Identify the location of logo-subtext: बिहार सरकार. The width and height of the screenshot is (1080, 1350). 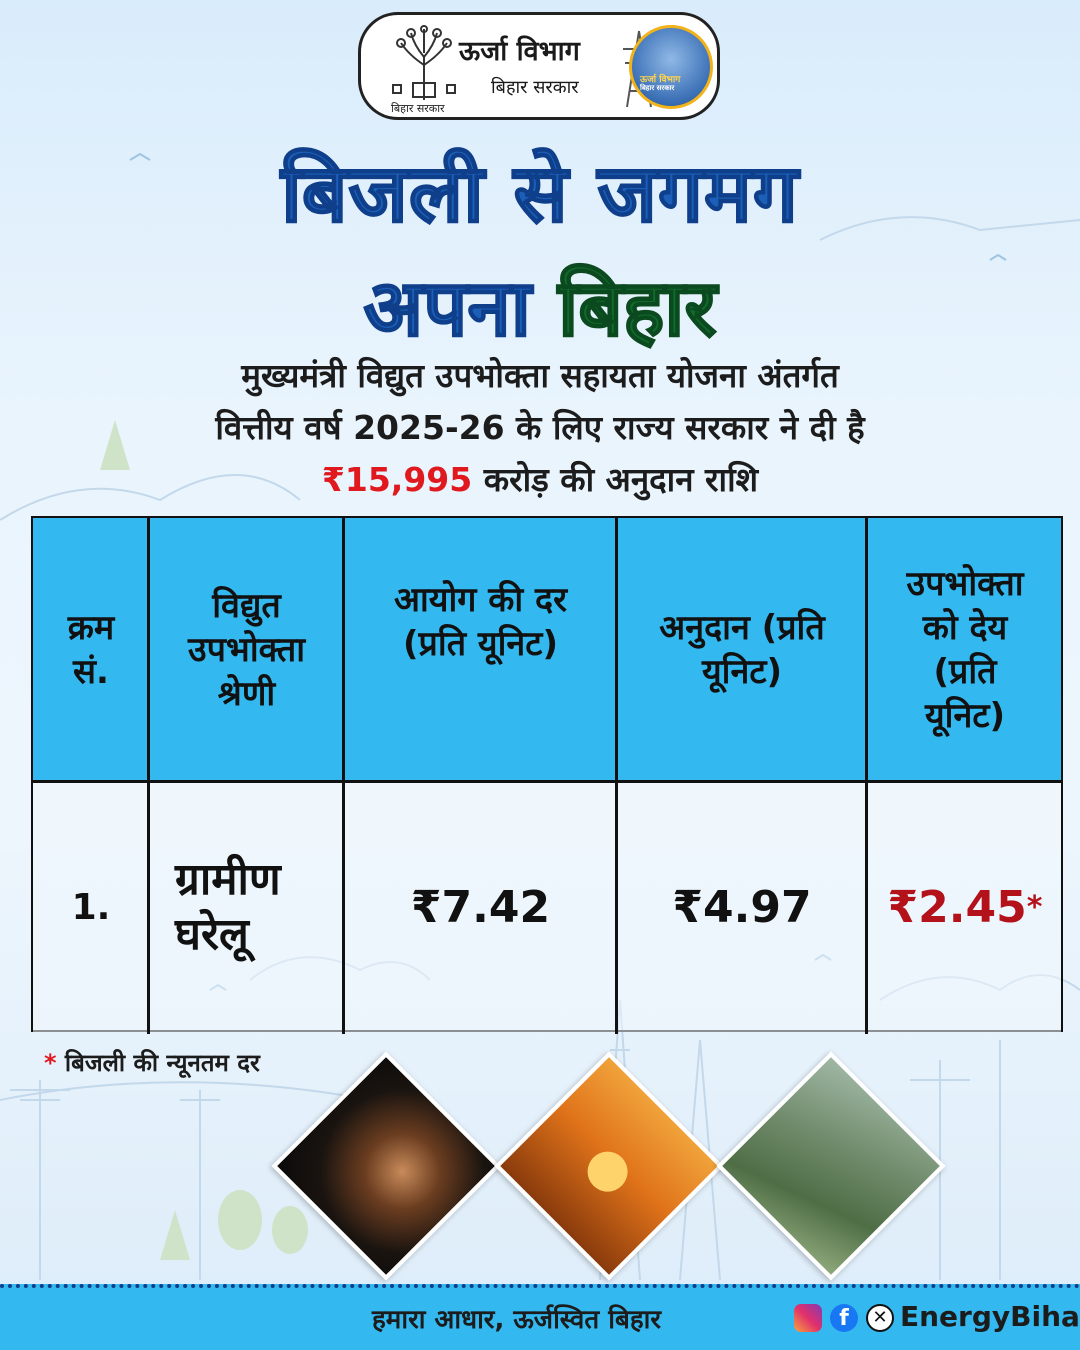
(657, 88).